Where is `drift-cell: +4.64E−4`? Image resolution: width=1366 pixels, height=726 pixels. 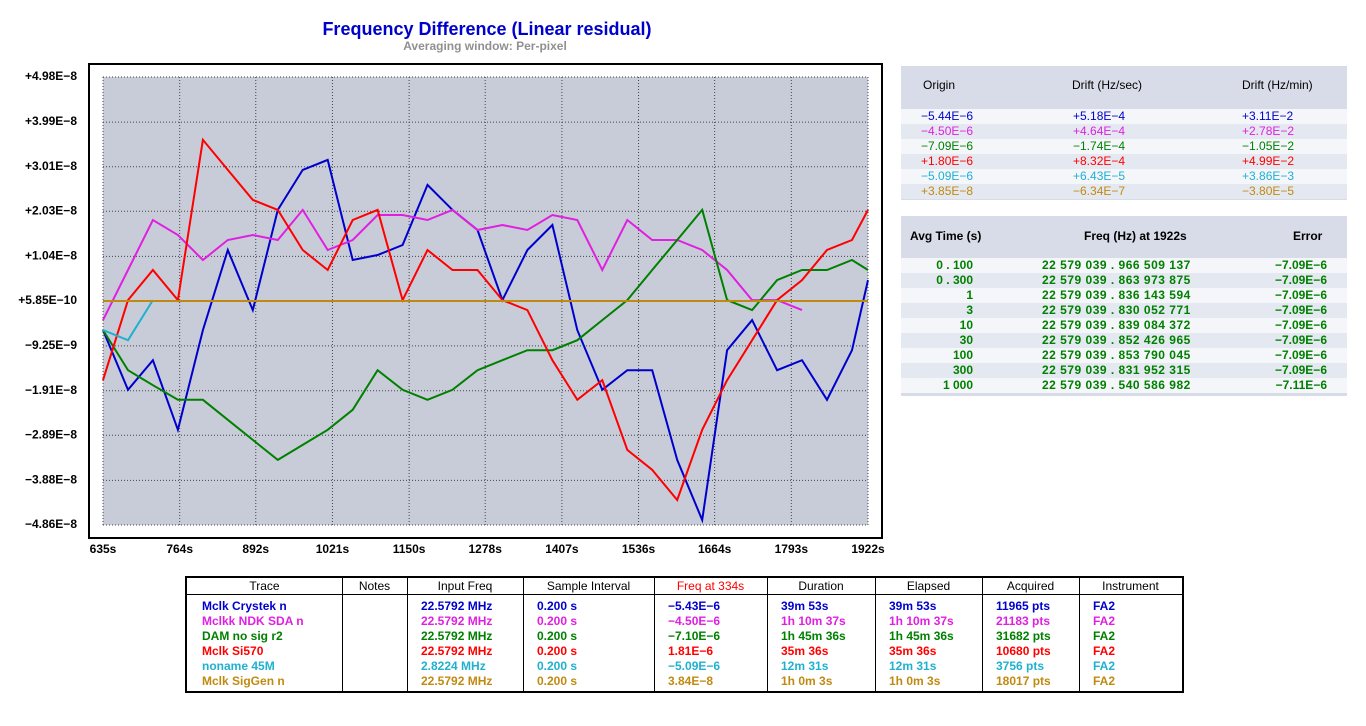 drift-cell: +4.64E−4 is located at coordinates (1099, 131).